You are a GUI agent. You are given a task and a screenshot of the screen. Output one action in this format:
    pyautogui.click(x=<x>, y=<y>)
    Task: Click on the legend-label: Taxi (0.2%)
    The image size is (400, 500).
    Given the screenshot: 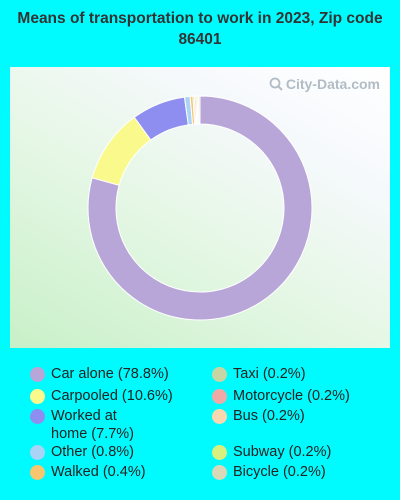 What is the action you would take?
    pyautogui.click(x=269, y=374)
    